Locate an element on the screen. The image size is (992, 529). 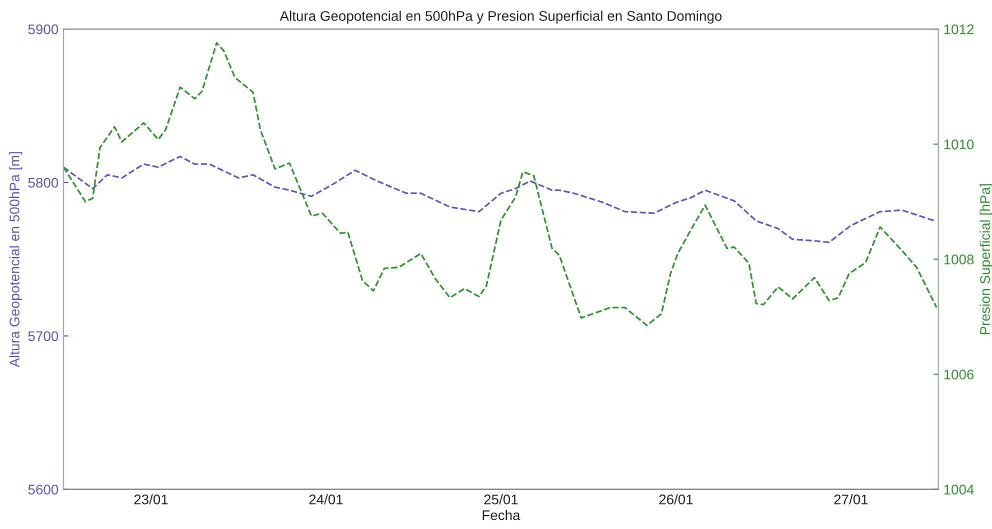
y-tick-label: 5700 is located at coordinates (43, 336).